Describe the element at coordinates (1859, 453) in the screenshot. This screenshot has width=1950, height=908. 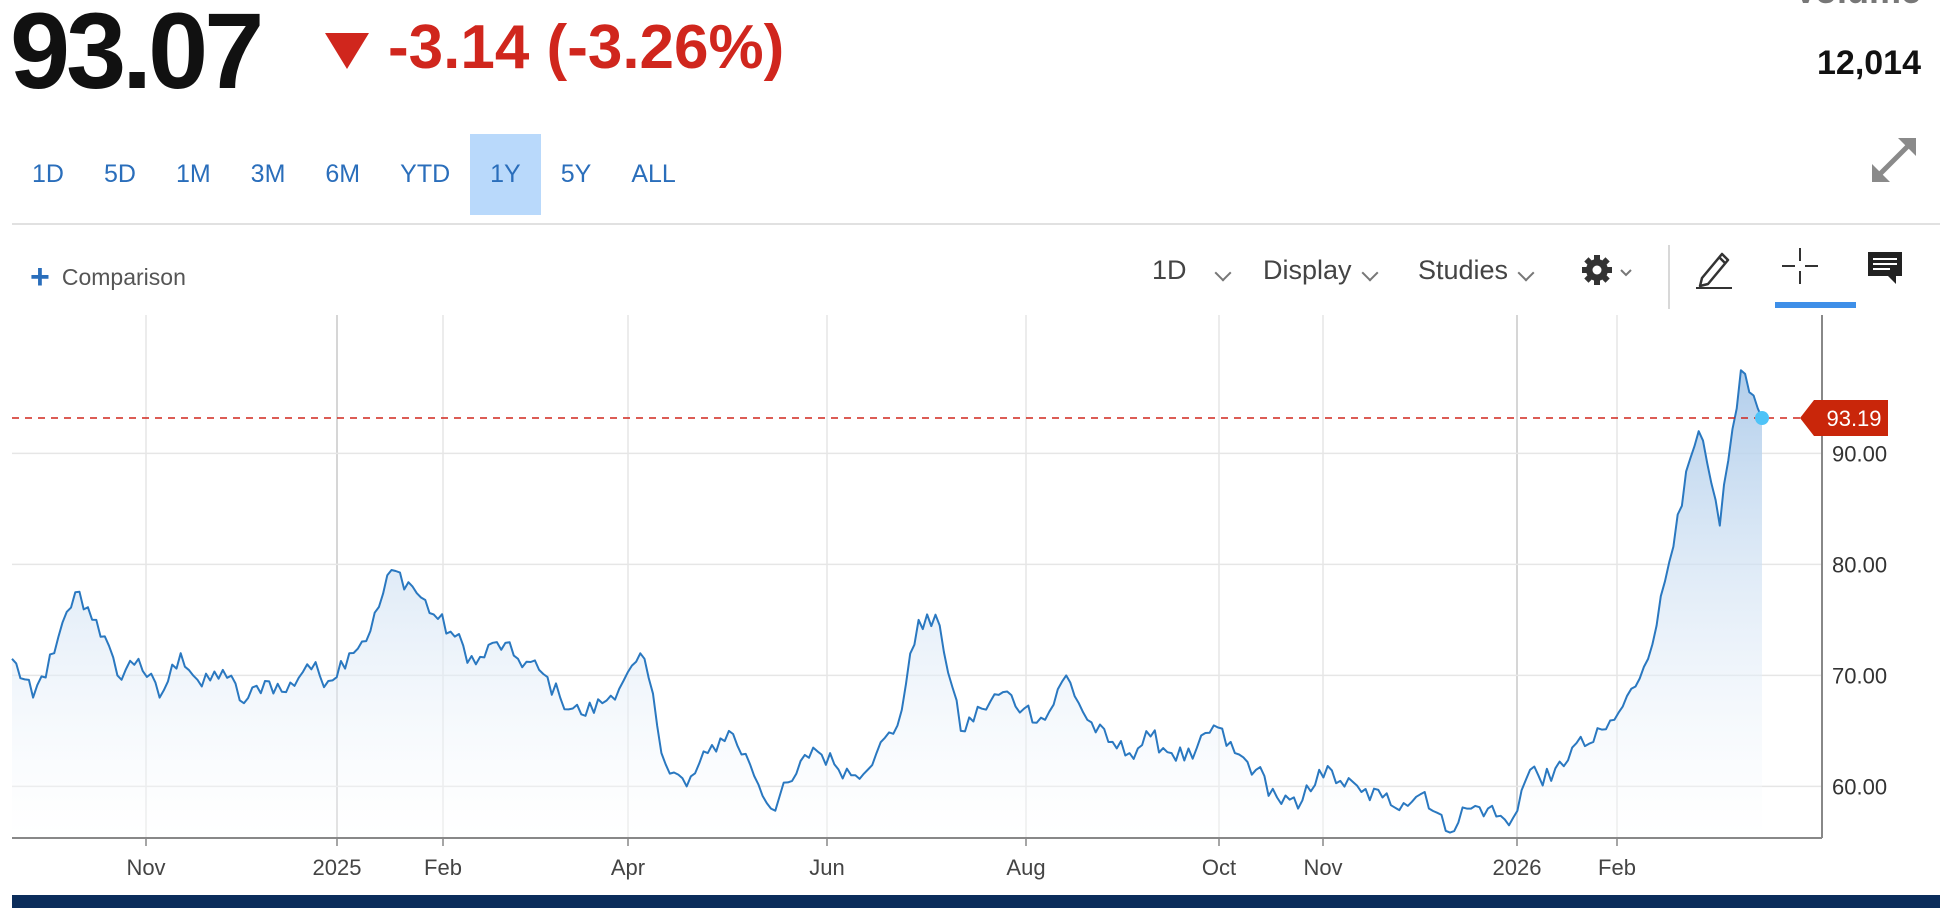
I see `y-tick-label: 90.00` at that location.